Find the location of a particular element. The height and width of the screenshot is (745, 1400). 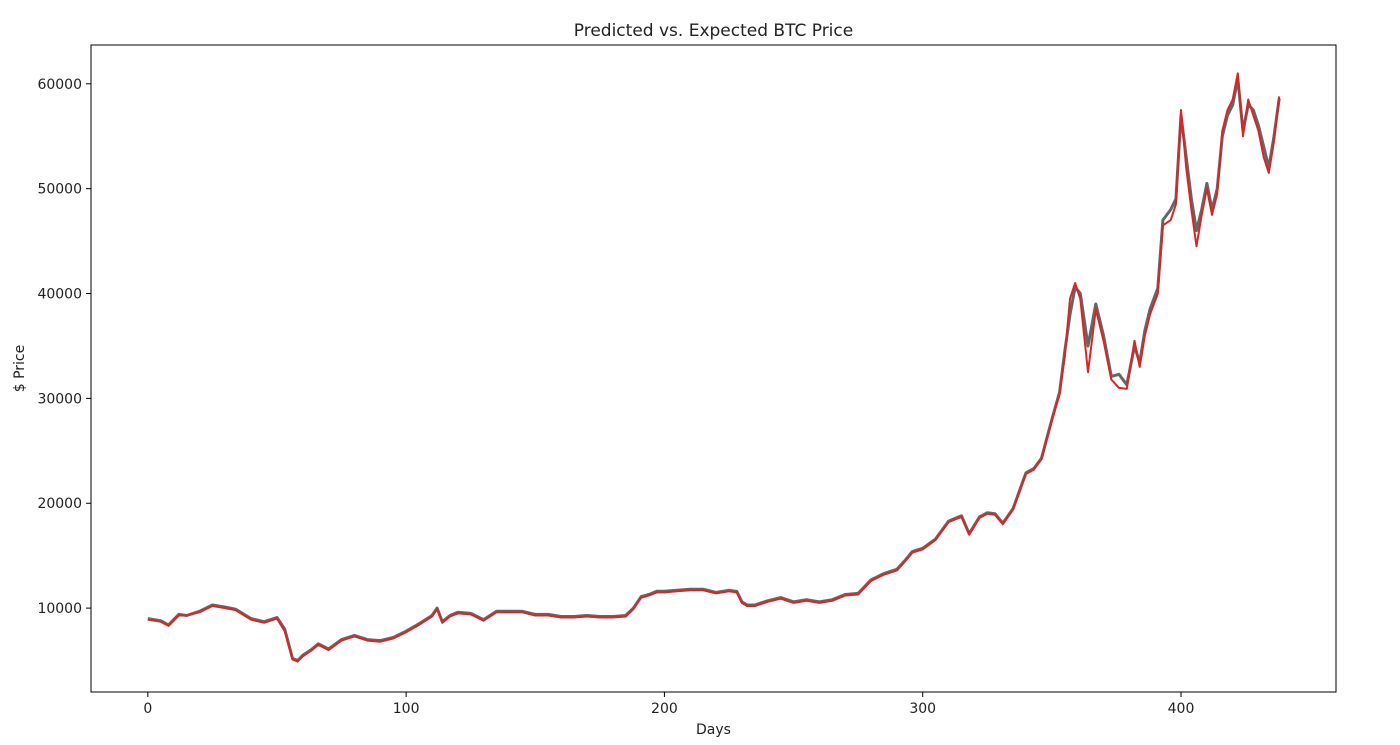

y-tick-label: 30000 is located at coordinates (59, 399).